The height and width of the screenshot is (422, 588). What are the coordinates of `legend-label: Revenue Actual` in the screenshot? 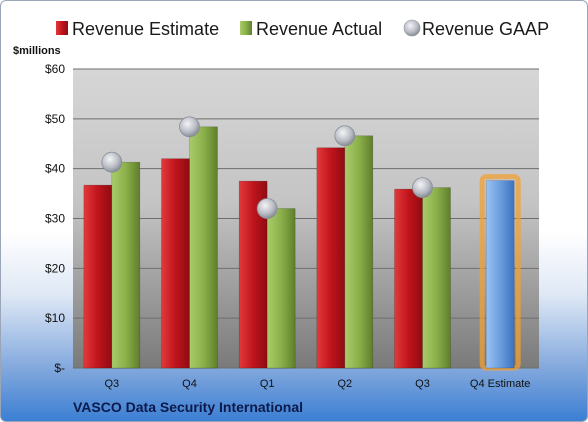 It's located at (319, 29).